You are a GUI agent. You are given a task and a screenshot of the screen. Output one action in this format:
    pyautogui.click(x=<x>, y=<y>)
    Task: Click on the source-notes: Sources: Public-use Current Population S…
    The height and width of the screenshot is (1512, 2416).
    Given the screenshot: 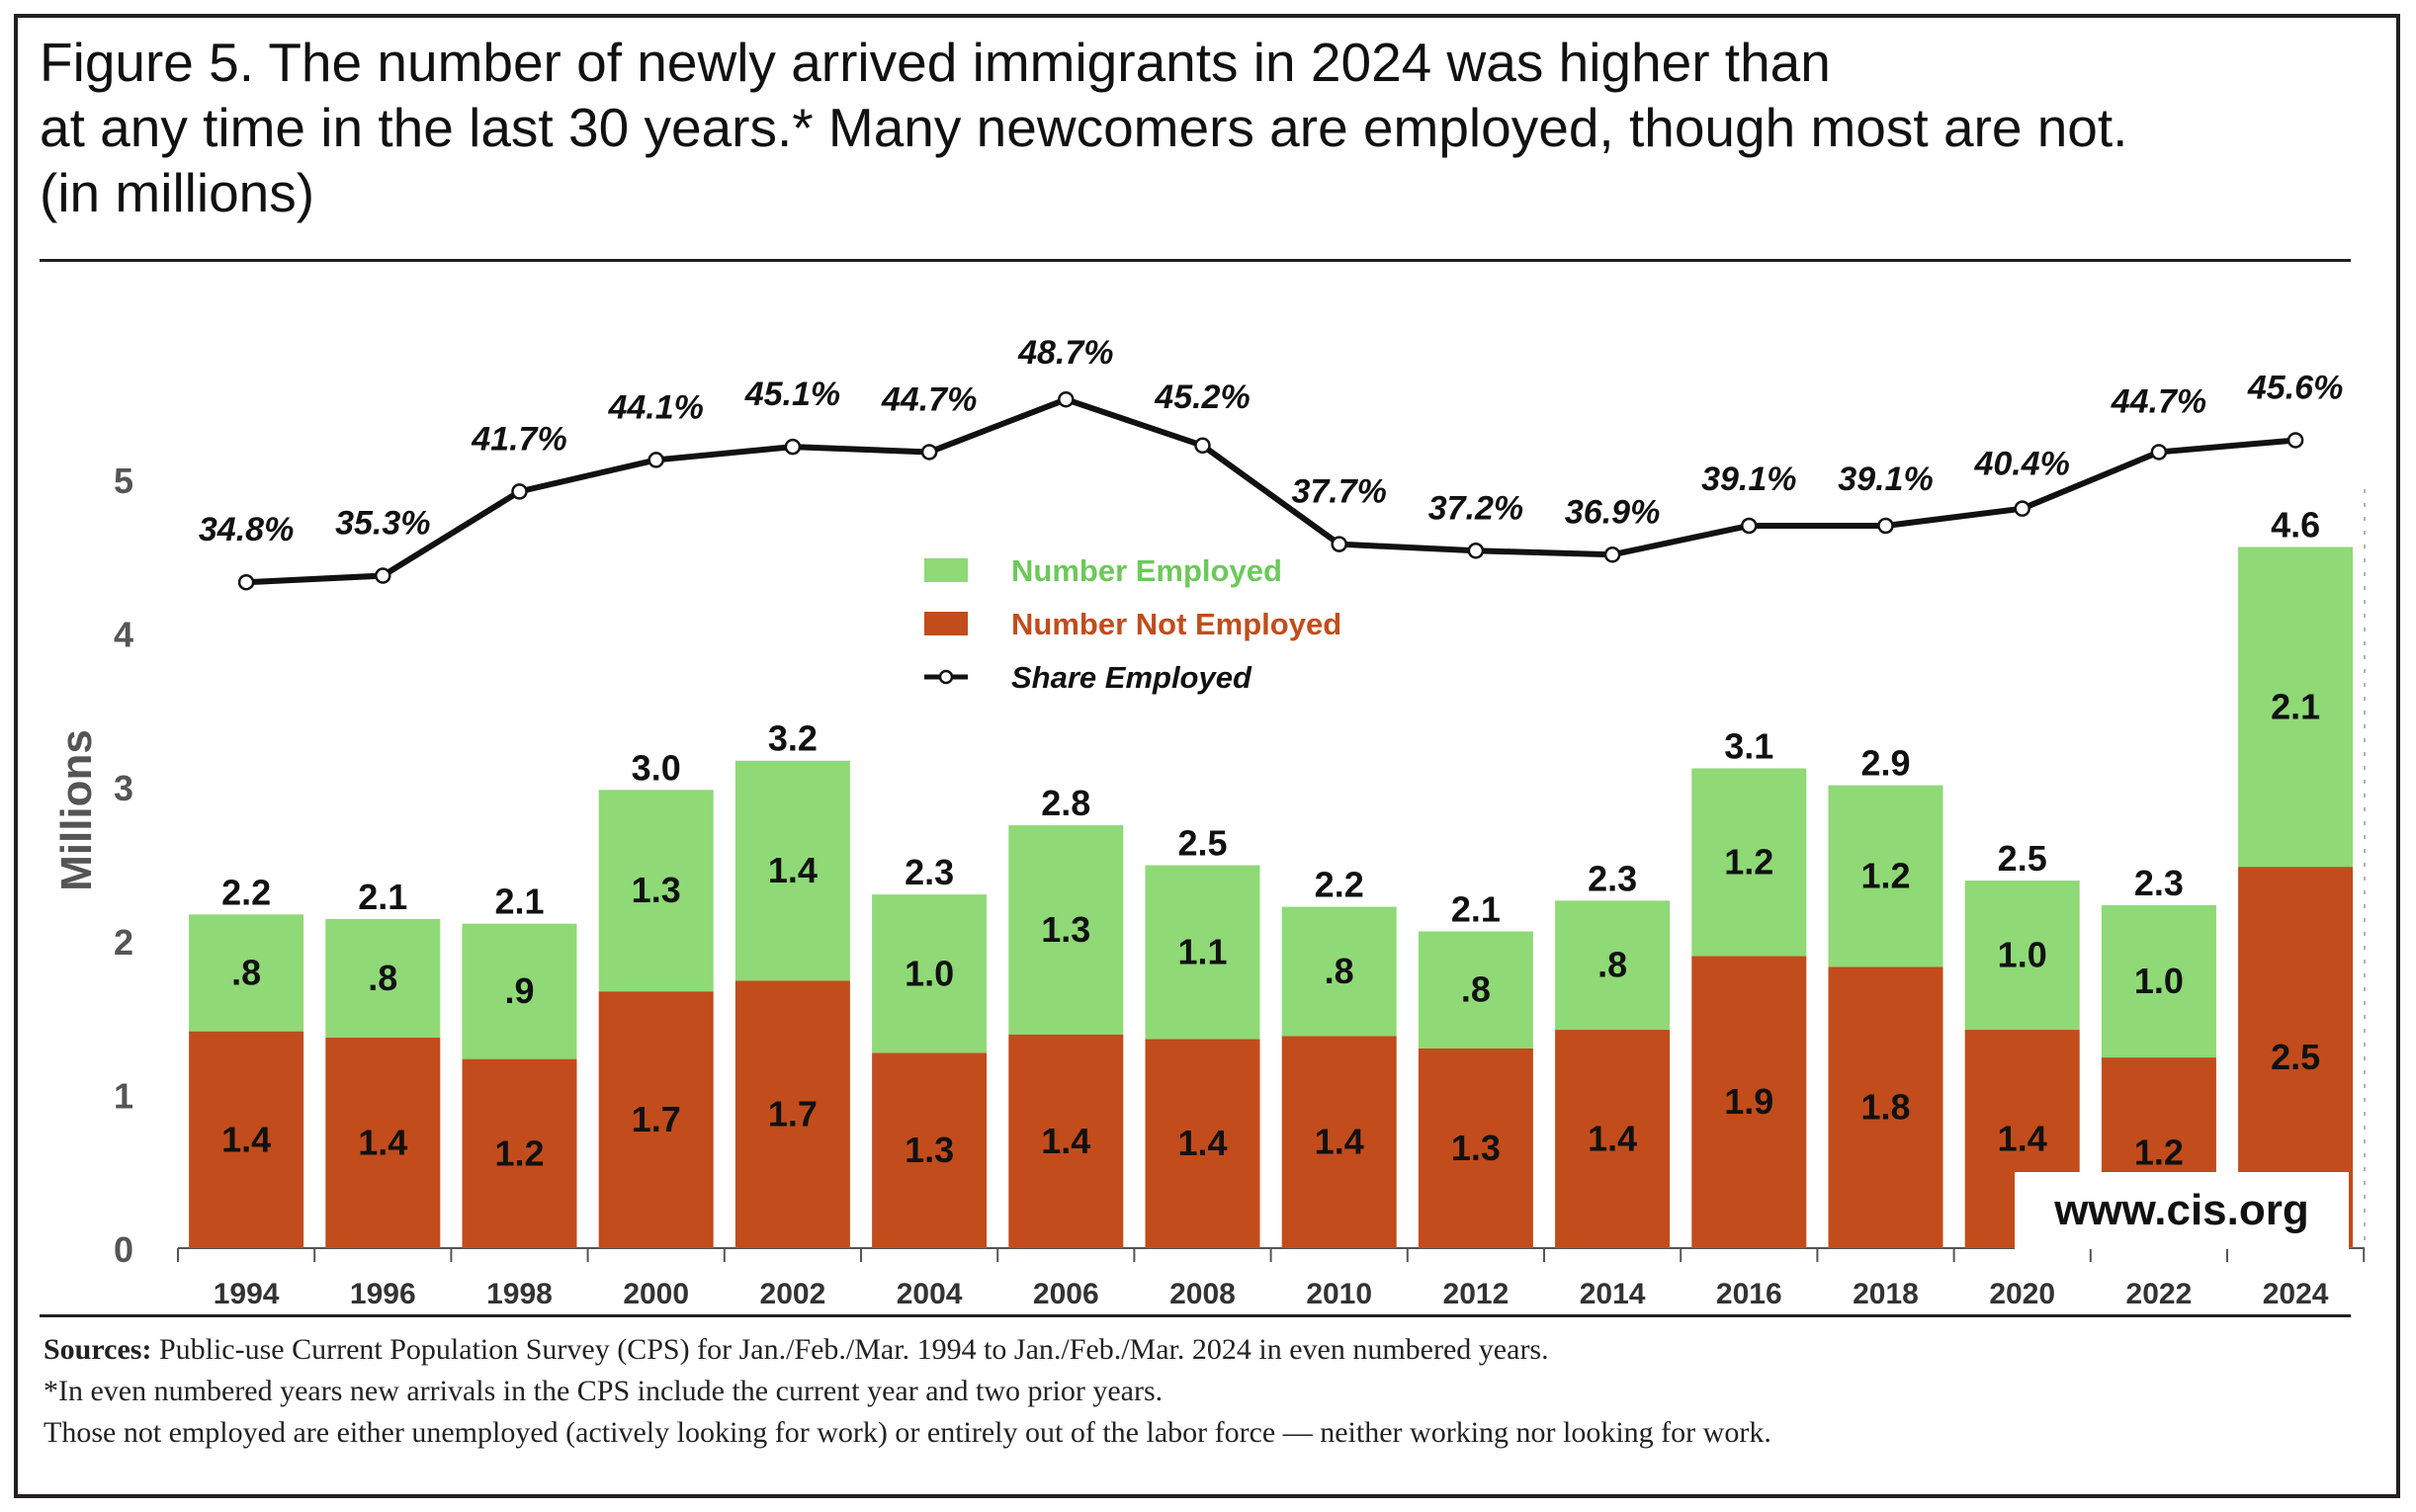 What is the action you would take?
    pyautogui.click(x=1200, y=1391)
    